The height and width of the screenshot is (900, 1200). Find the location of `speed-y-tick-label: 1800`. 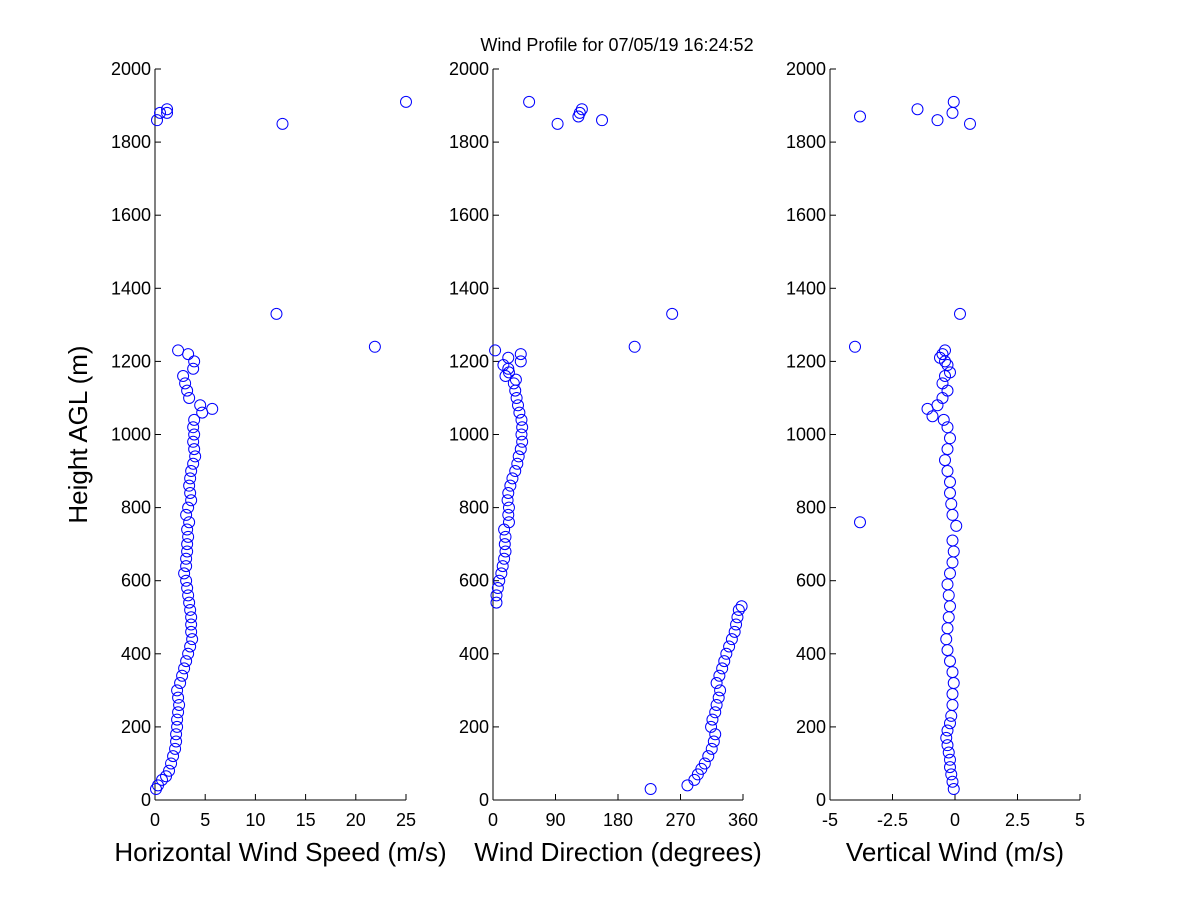

speed-y-tick-label: 1800 is located at coordinates (131, 142).